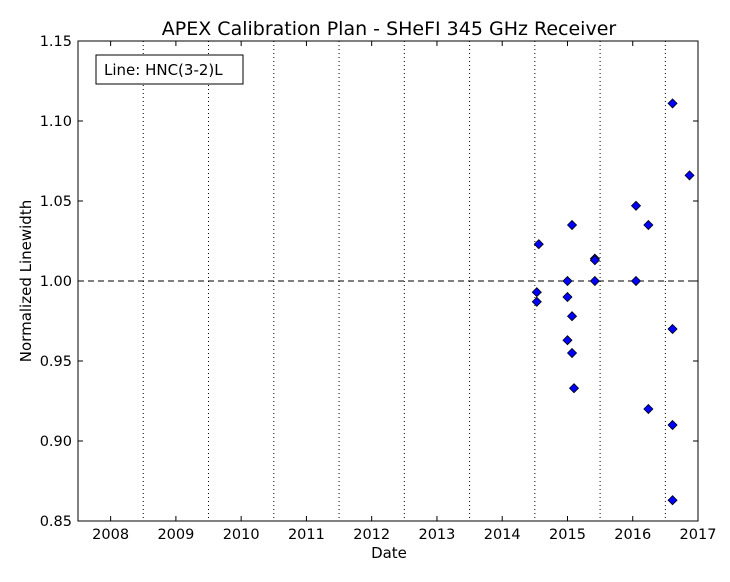 This screenshot has width=730, height=582. Describe the element at coordinates (26, 281) in the screenshot. I see `y-axis-label: Normalized Linewidth` at that location.